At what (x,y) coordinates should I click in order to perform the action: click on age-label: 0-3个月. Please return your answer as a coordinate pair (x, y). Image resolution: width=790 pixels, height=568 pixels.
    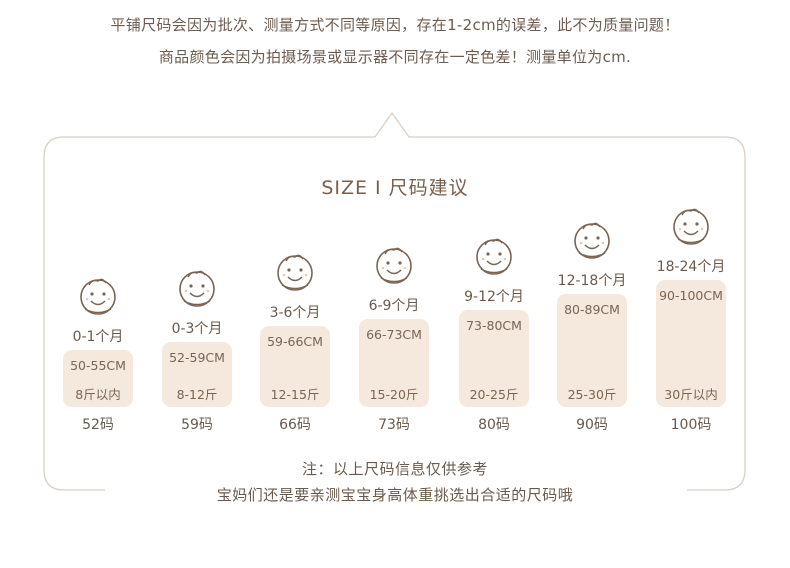
    Looking at the image, I should click on (197, 329).